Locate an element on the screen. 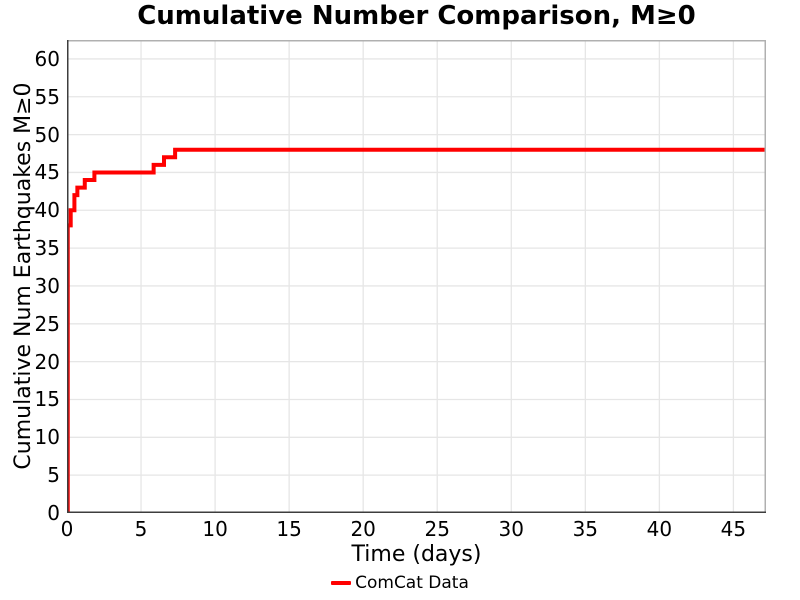 Image resolution: width=800 pixels, height=600 pixels. y-tick-label: 35 is located at coordinates (47, 248).